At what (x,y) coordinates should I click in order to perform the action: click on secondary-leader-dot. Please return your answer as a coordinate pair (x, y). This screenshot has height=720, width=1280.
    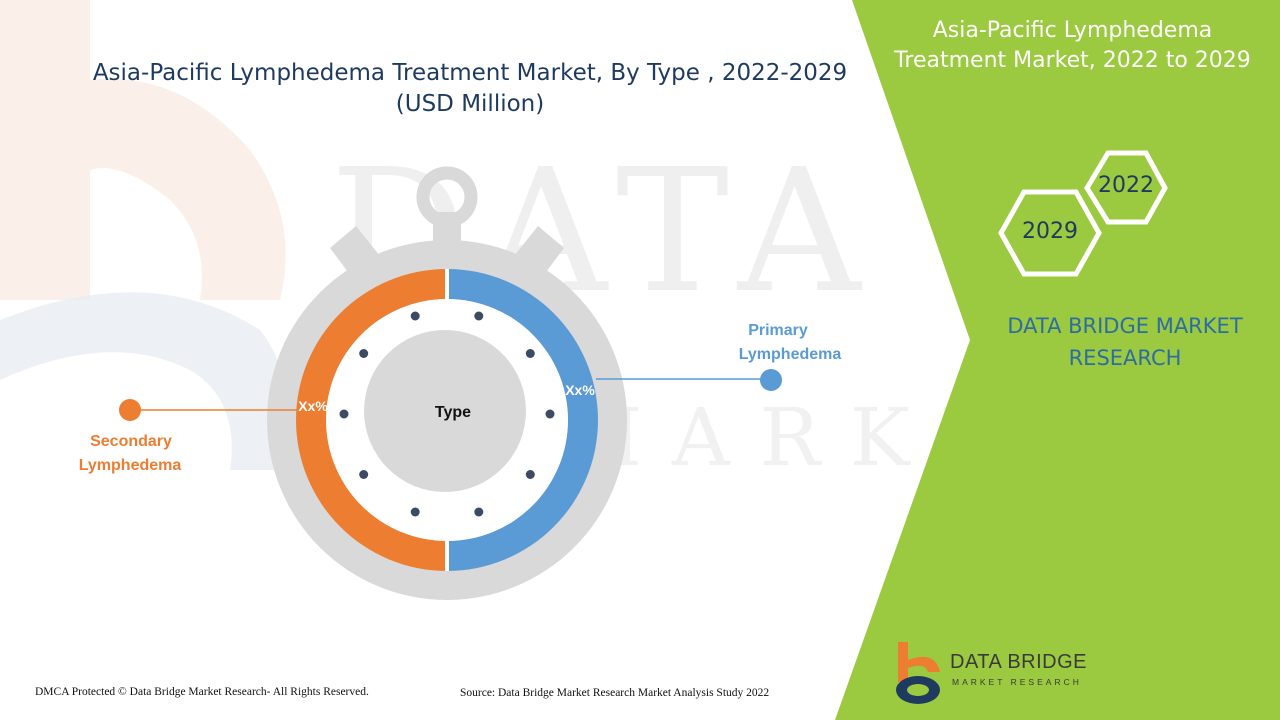
    Looking at the image, I should click on (130, 410).